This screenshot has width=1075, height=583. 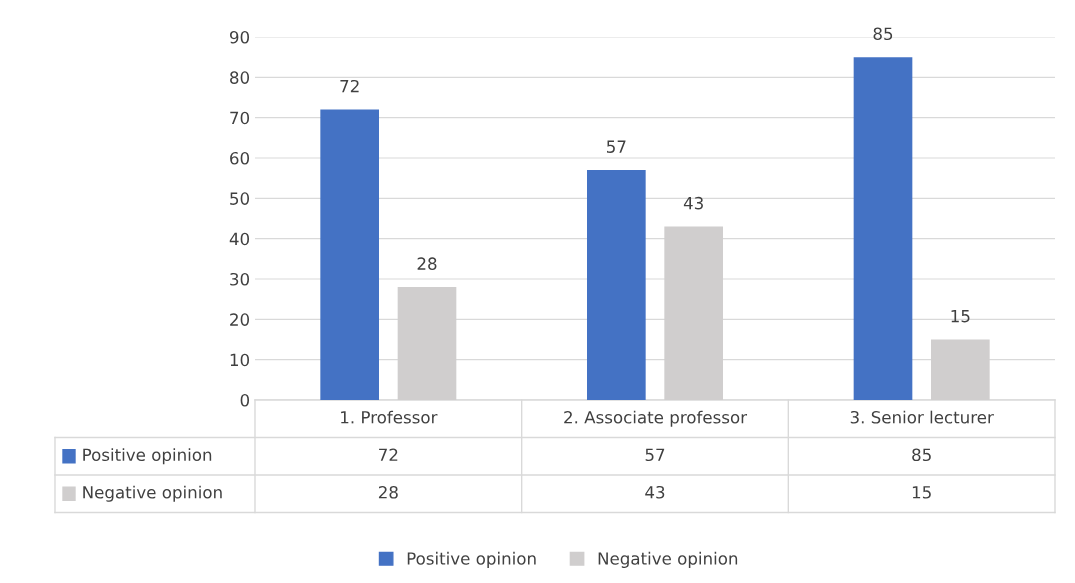 I want to click on legend-label: Positive opinion, so click(x=147, y=456).